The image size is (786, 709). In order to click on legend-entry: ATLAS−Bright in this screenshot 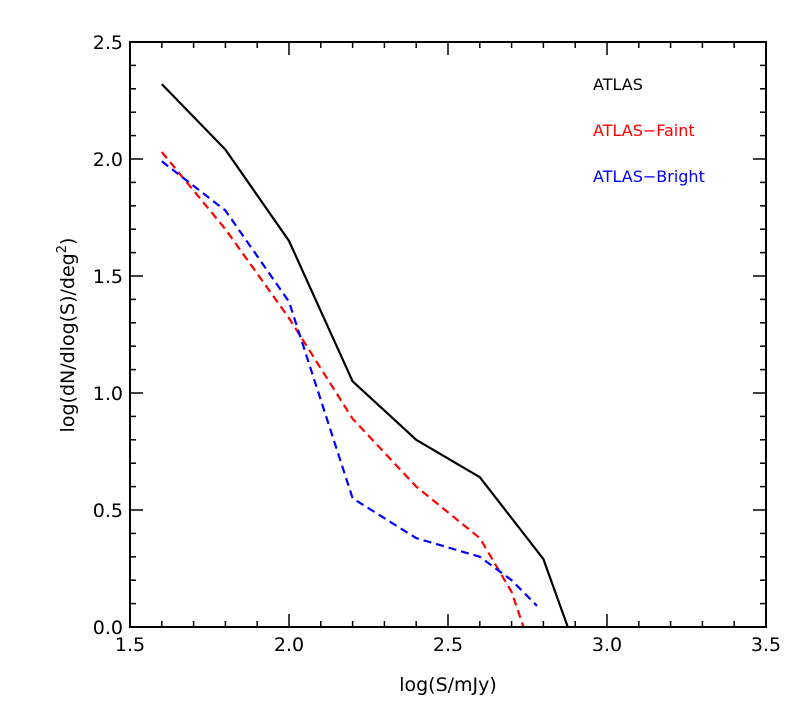, I will do `click(649, 176)`.